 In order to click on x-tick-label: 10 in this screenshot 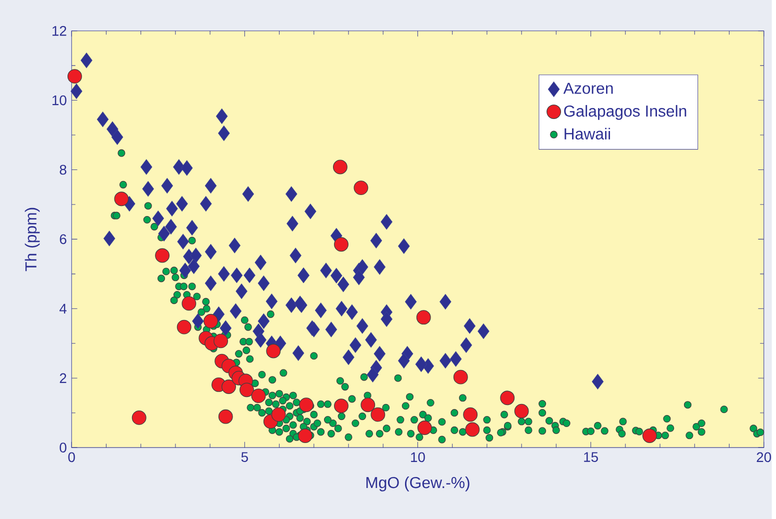, I will do `click(418, 457)`.